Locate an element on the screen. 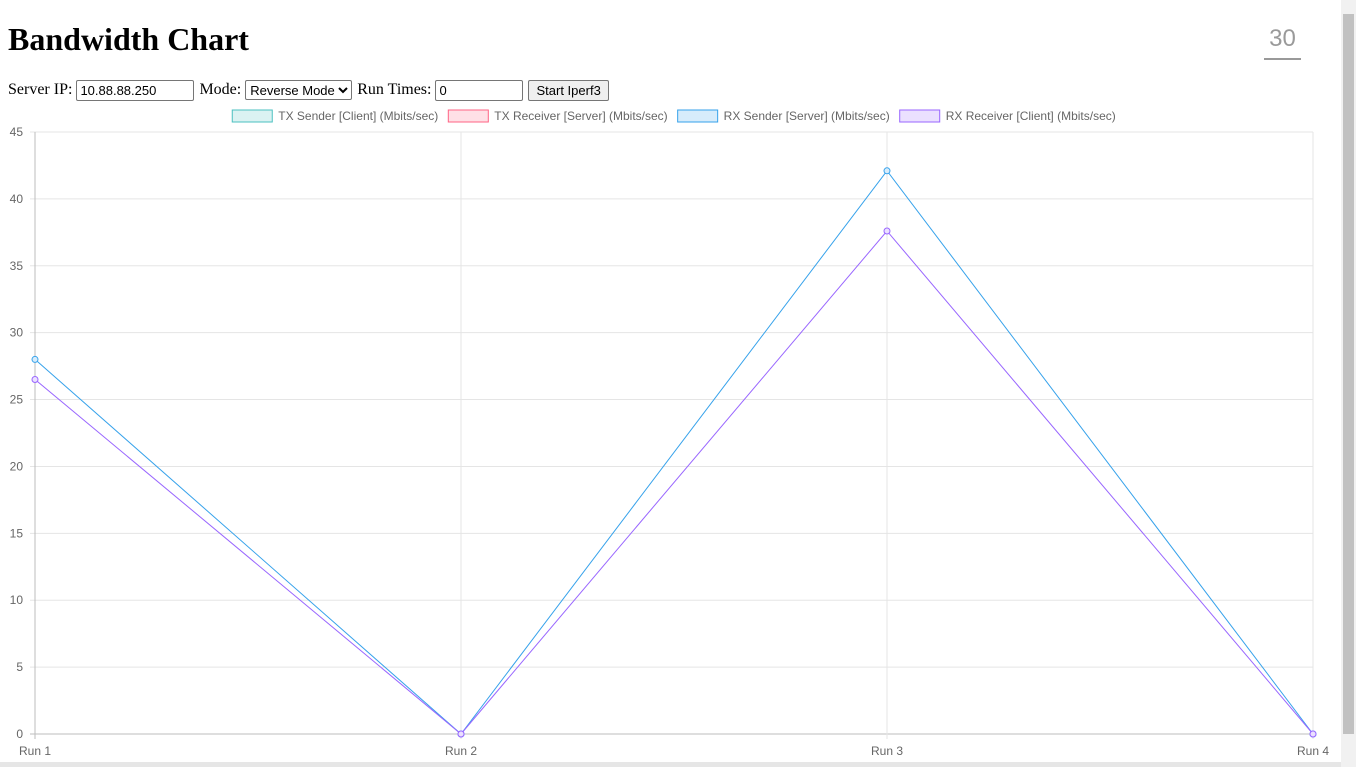  y-tick-label: 30 is located at coordinates (17, 333).